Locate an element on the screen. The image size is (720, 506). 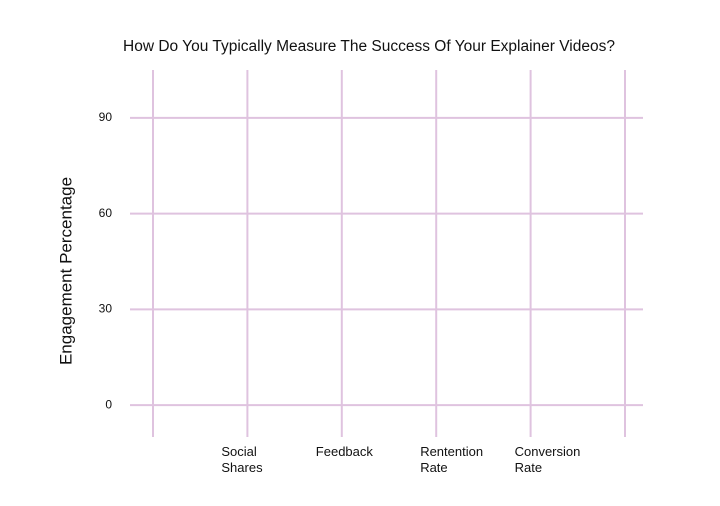
y-tick-label: 90 is located at coordinates (106, 117).